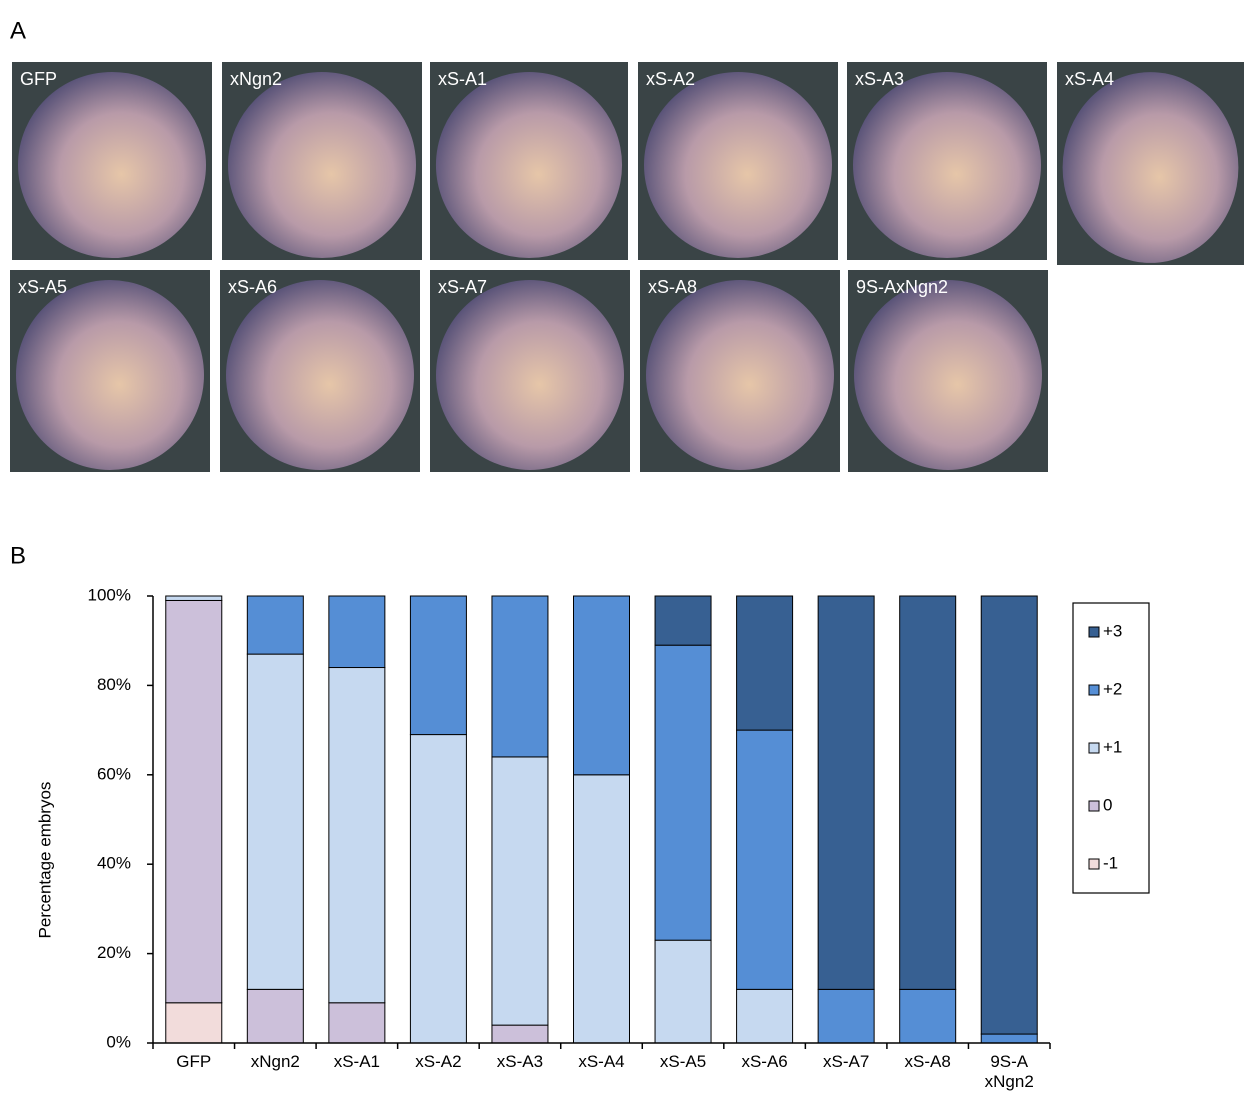 The image size is (1244, 1102). Describe the element at coordinates (462, 79) in the screenshot. I see `photo-label: xS-A1` at that location.